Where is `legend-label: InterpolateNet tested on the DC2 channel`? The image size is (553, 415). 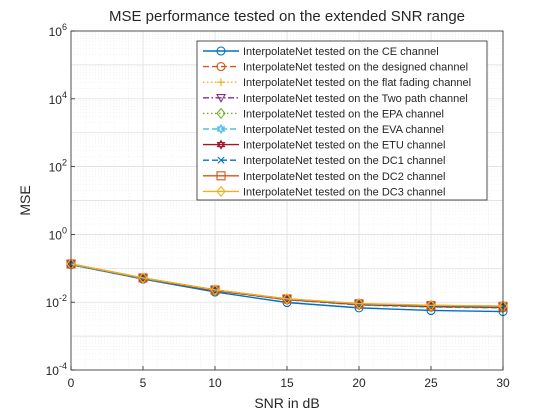
legend-label: InterpolateNet tested on the DC2 channel is located at coordinates (344, 177).